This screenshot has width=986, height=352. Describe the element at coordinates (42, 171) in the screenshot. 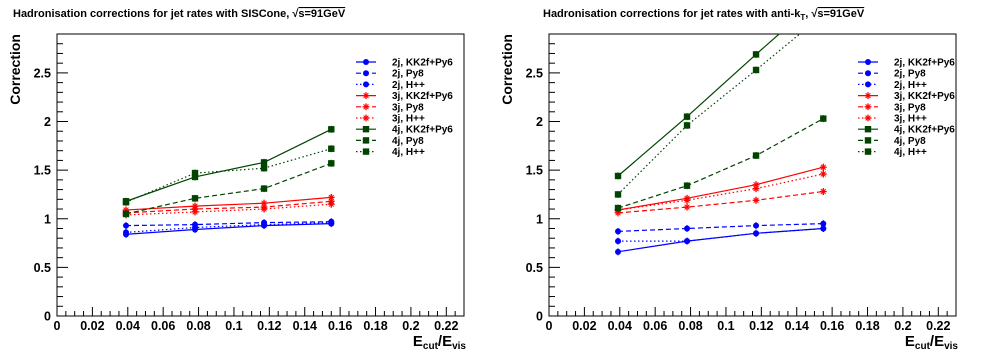

I see `y-tick-label: 1.5` at that location.